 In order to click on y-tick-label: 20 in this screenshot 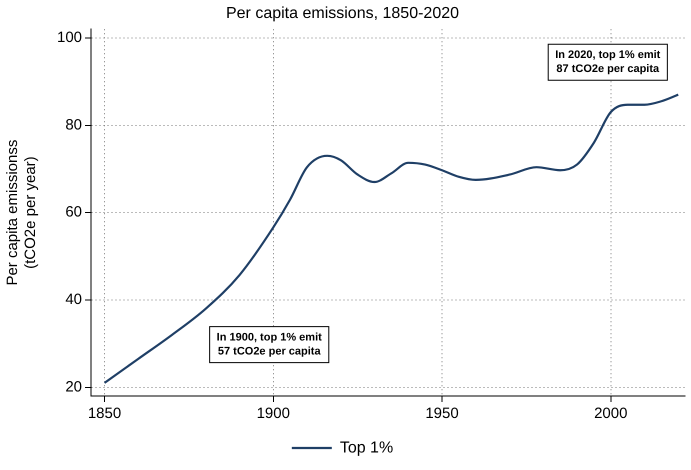, I will do `click(73, 387)`.